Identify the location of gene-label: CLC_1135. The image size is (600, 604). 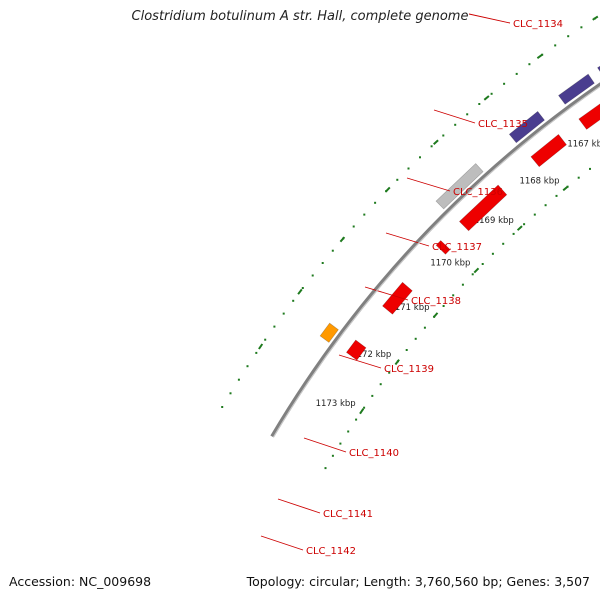
(503, 124).